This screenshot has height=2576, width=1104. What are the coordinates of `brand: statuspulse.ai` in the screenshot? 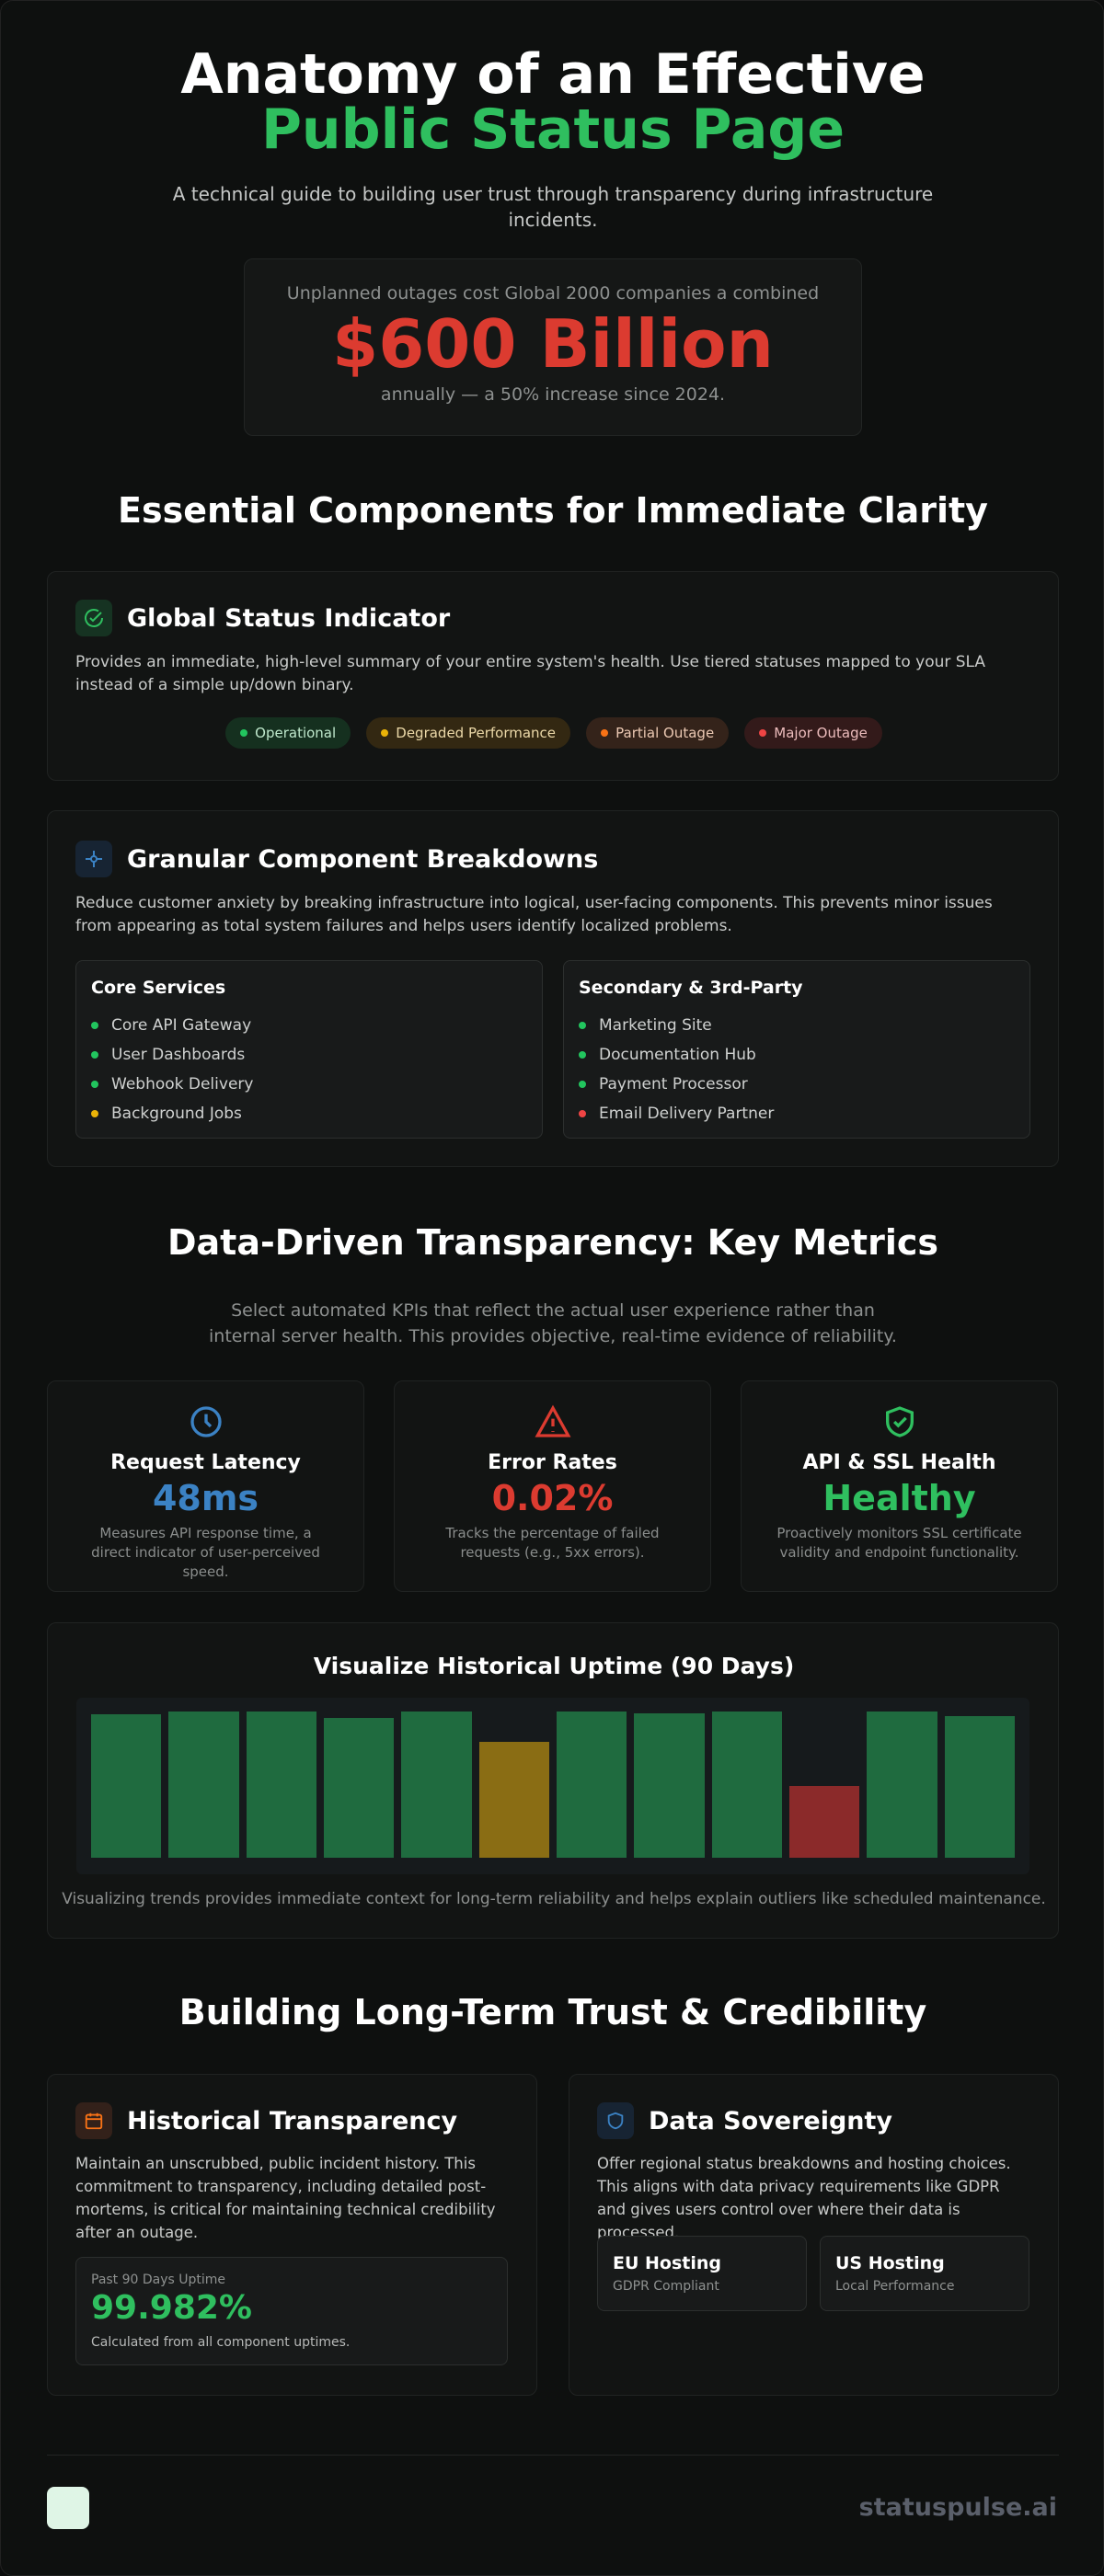 It's located at (957, 2508).